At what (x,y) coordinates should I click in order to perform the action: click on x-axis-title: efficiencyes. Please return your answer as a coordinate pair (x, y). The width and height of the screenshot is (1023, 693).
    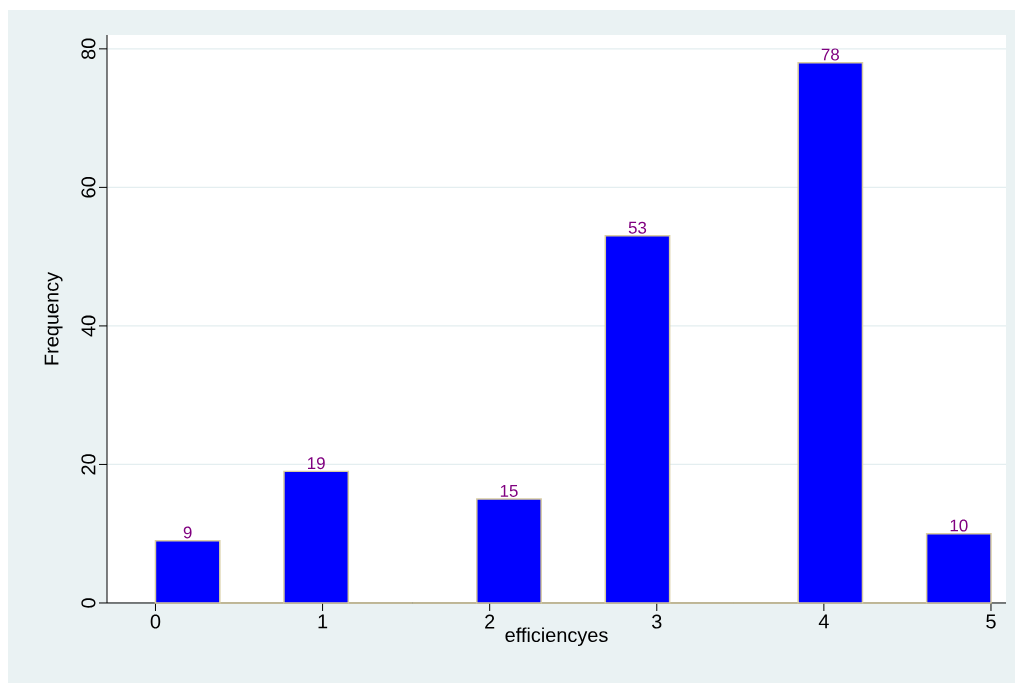
    Looking at the image, I should click on (556, 637).